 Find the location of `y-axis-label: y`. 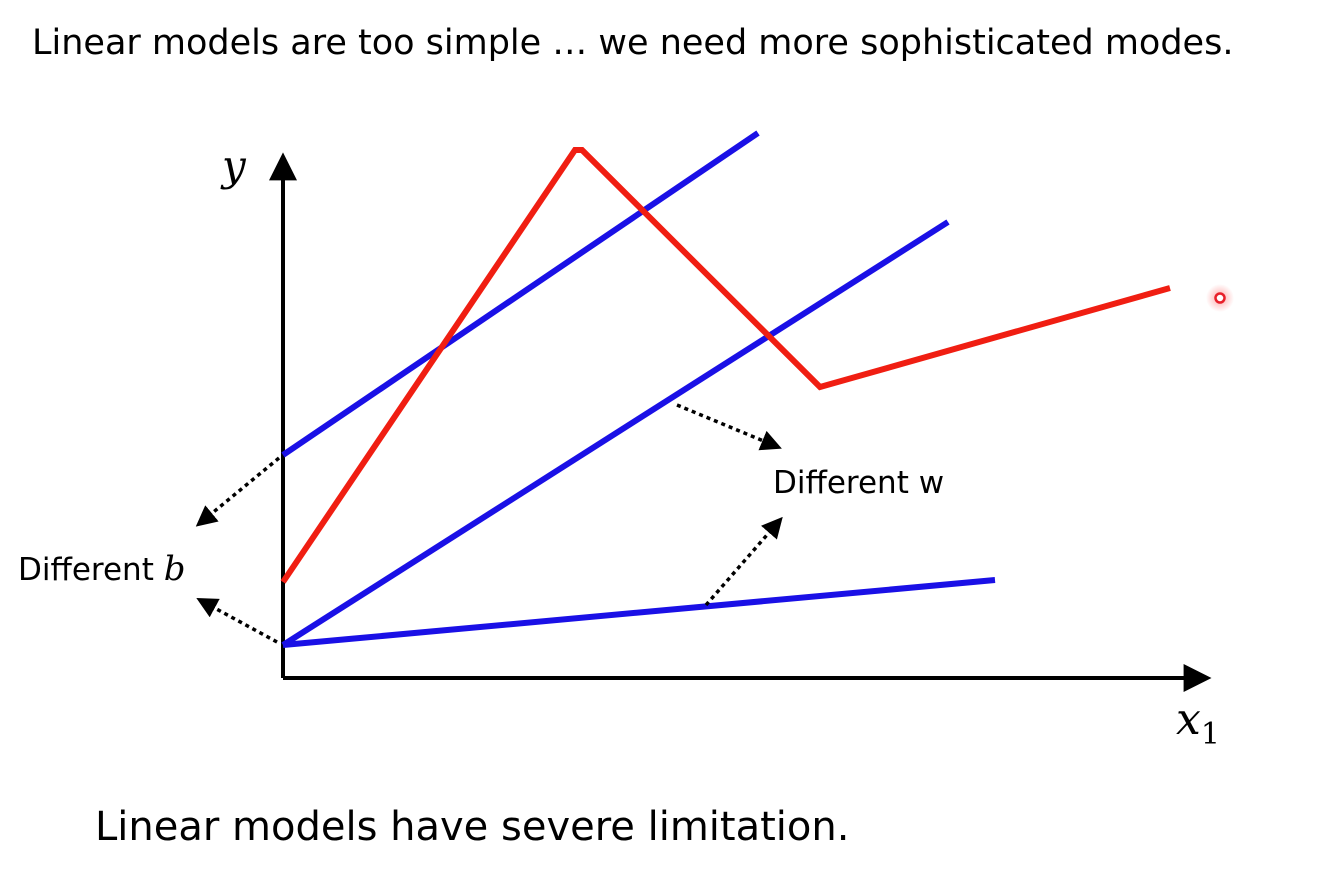

y-axis-label: y is located at coordinates (233, 165).